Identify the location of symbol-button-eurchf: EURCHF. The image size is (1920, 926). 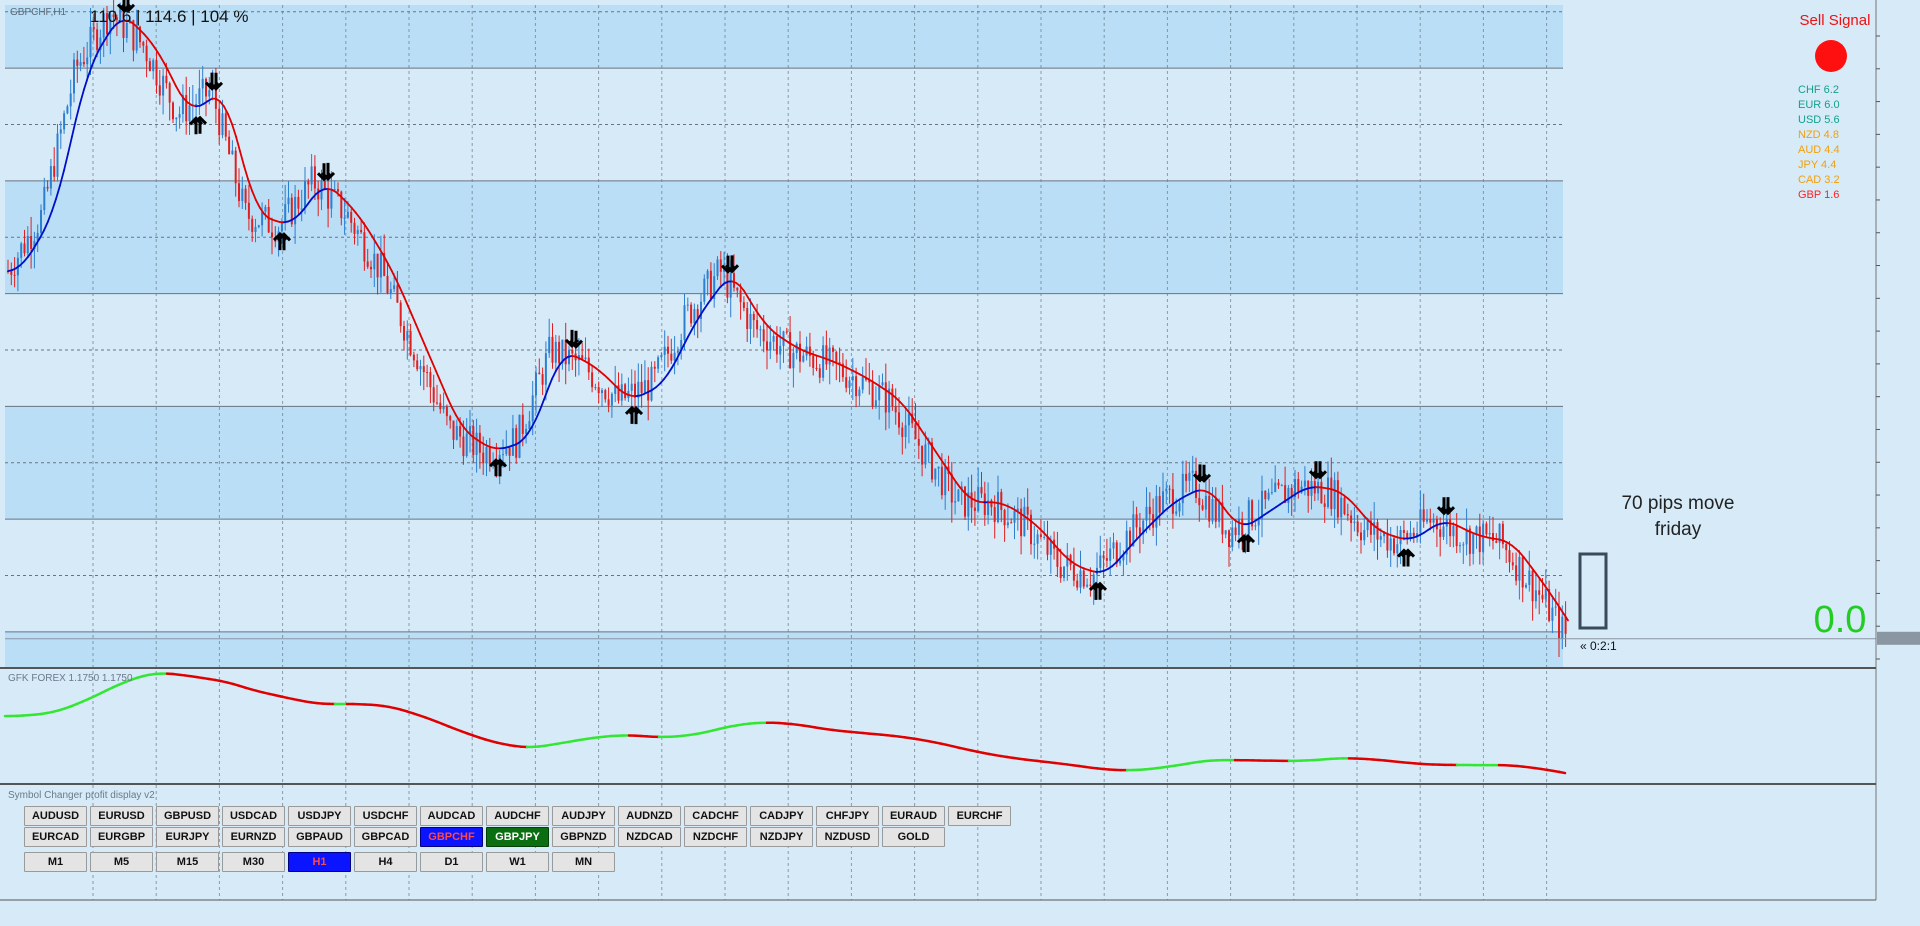
(979, 816).